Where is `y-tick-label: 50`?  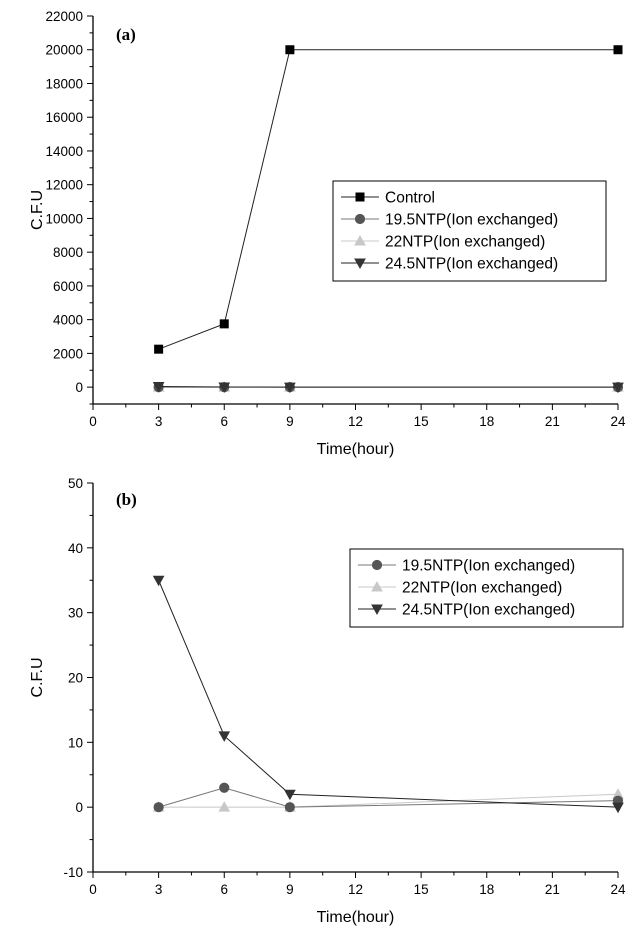
y-tick-label: 50 is located at coordinates (75, 483).